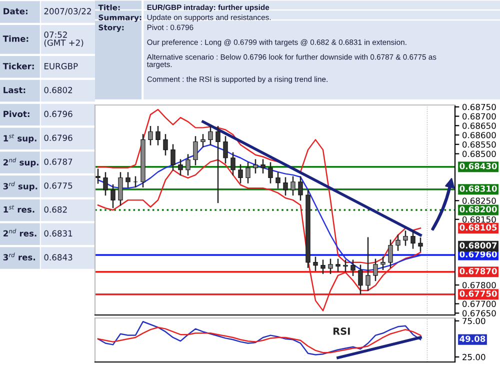 Image resolution: width=500 pixels, height=365 pixels. What do you see at coordinates (18, 66) in the screenshot?
I see `text: Ticker:` at bounding box center [18, 66].